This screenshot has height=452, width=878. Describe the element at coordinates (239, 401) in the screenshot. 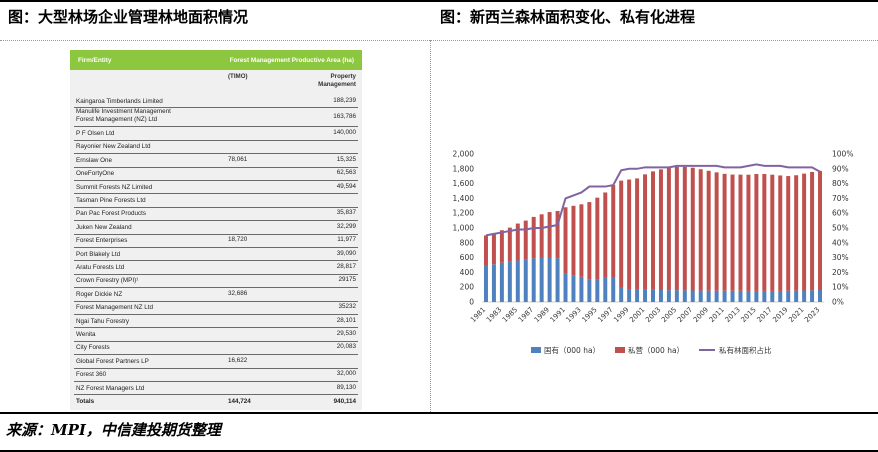

I see `total-timo: 144,724` at that location.